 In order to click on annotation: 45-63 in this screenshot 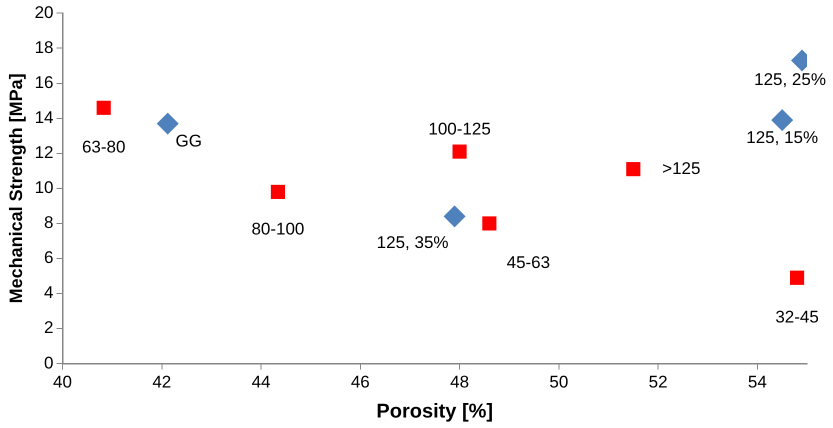, I will do `click(528, 262)`.